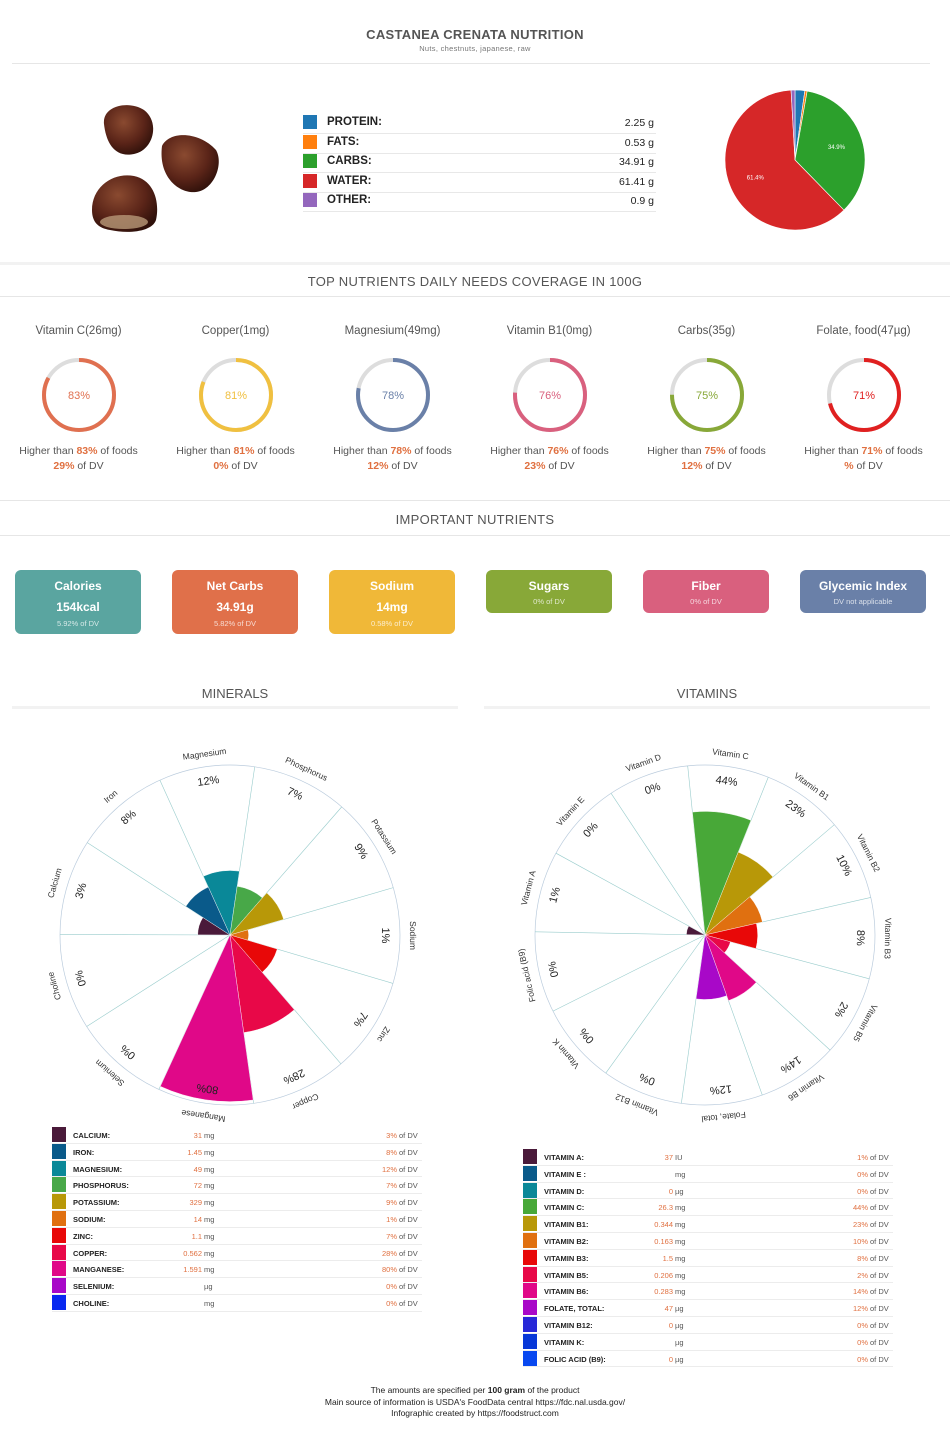  I want to click on nutrient-name: VITAMIN B1:, so click(566, 1225).